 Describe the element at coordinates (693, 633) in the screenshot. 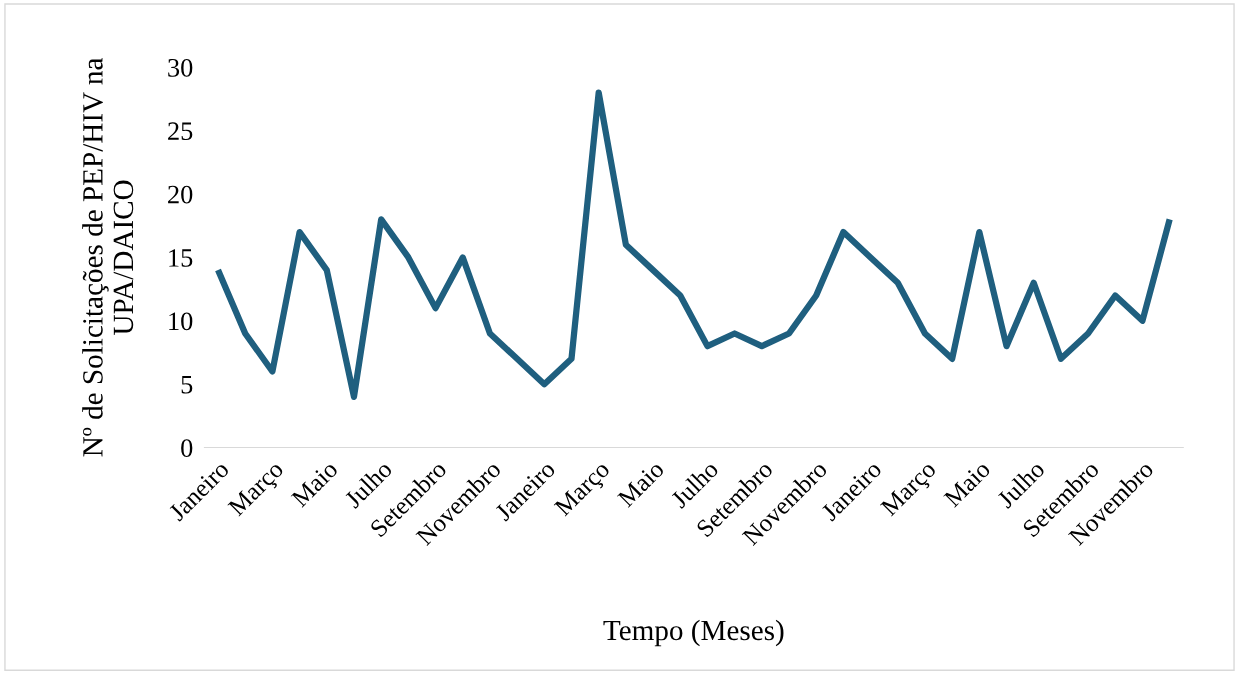

I see `x-axis-title: Tempo (Meses)` at that location.